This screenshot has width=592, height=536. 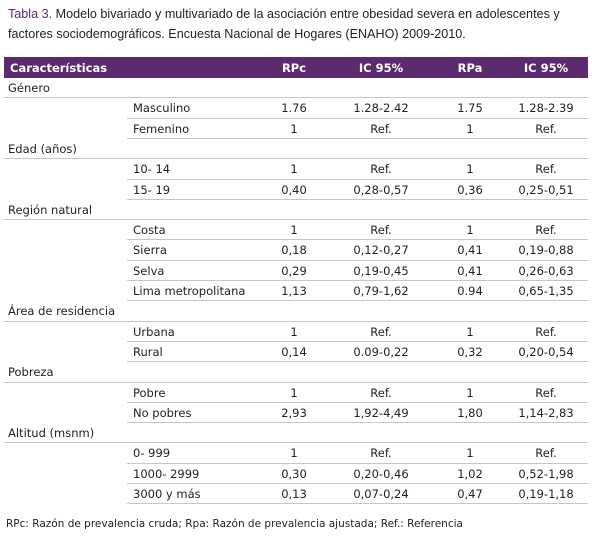 What do you see at coordinates (162, 412) in the screenshot?
I see `row-label: No pobres` at bounding box center [162, 412].